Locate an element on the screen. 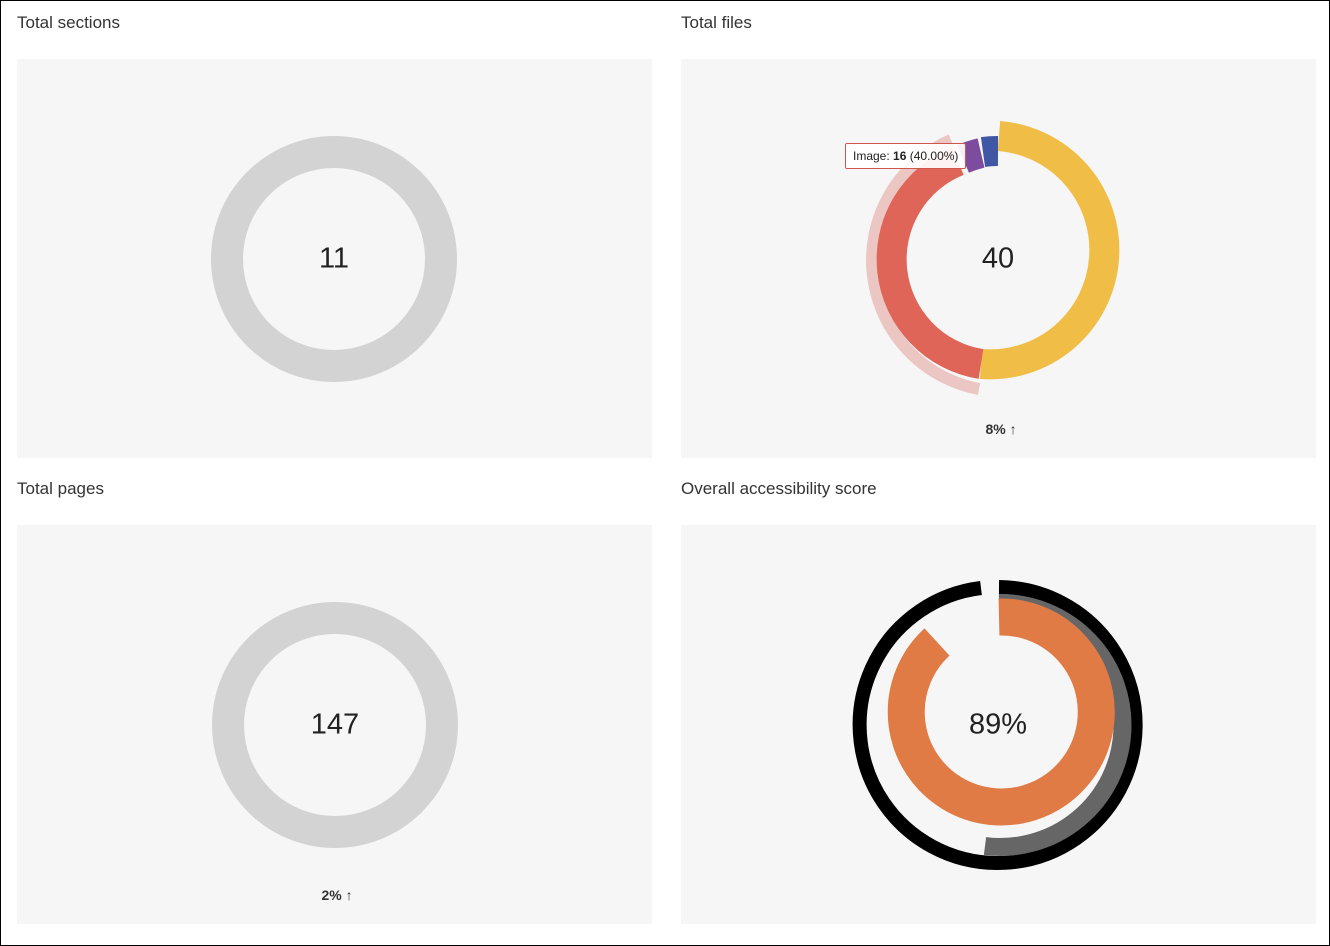 The width and height of the screenshot is (1330, 946). total-sections-donut is located at coordinates (334, 259).